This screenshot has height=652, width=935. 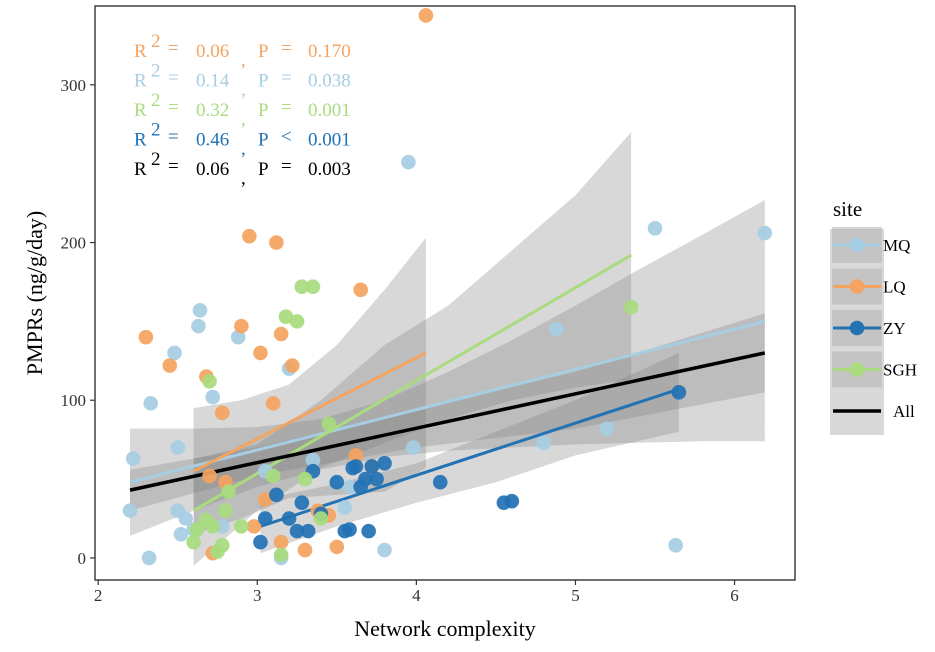 I want to click on legend-label-zy: ZY, so click(x=894, y=328).